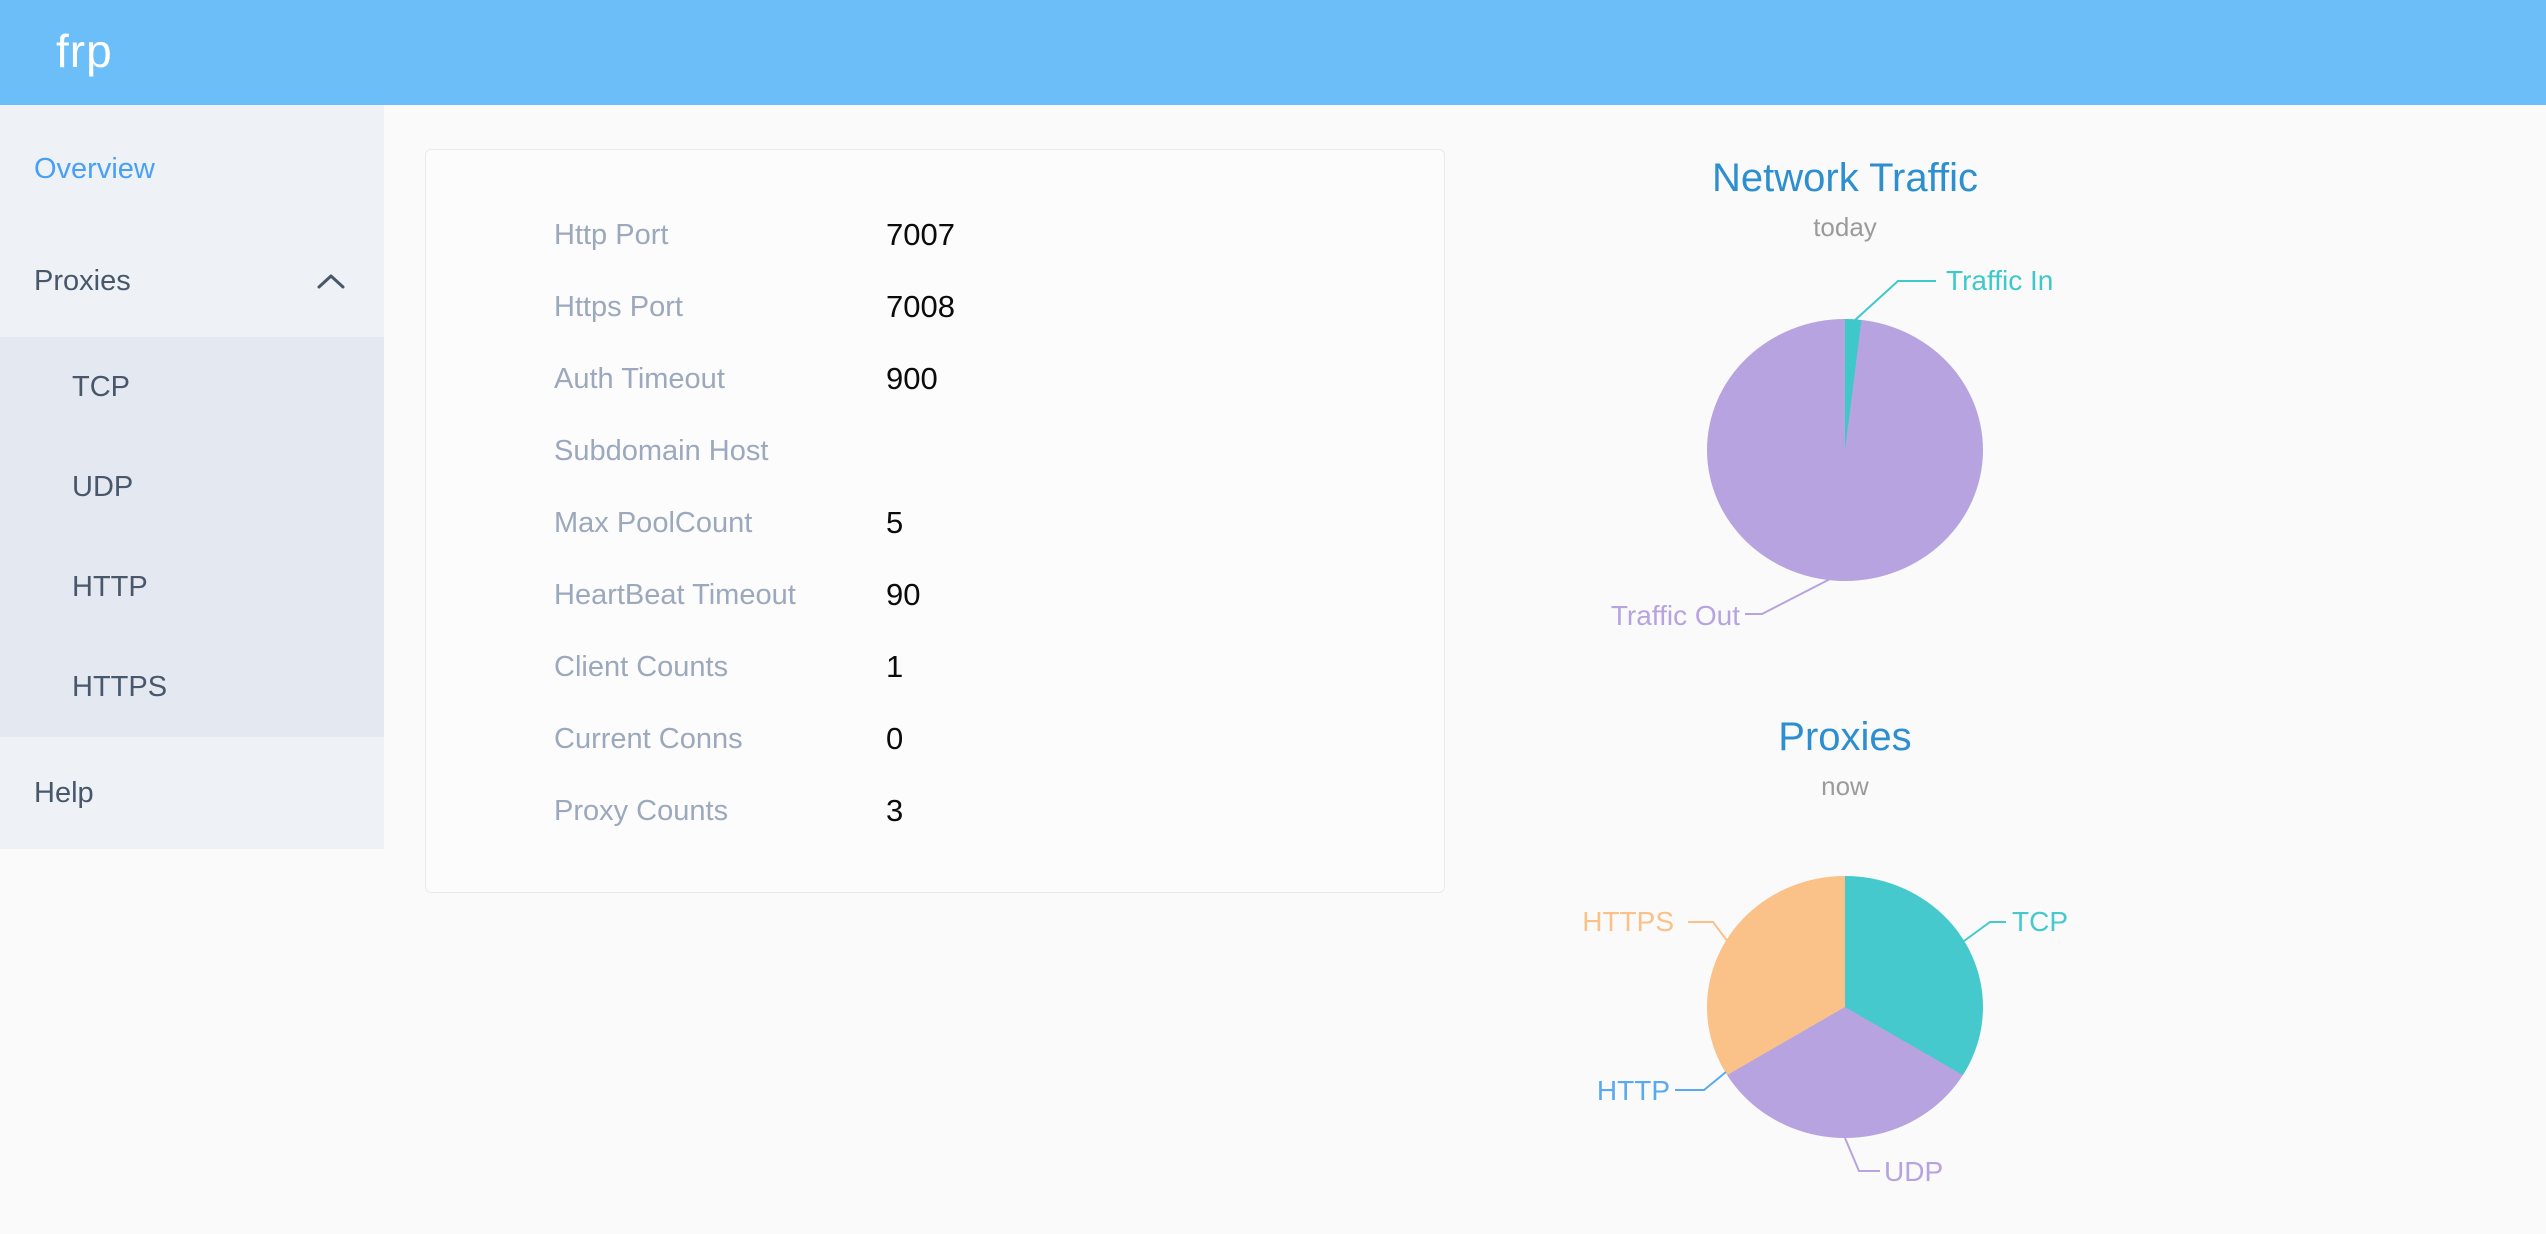 The height and width of the screenshot is (1234, 2546). Describe the element at coordinates (1845, 737) in the screenshot. I see `proxies-title: Proxies` at that location.